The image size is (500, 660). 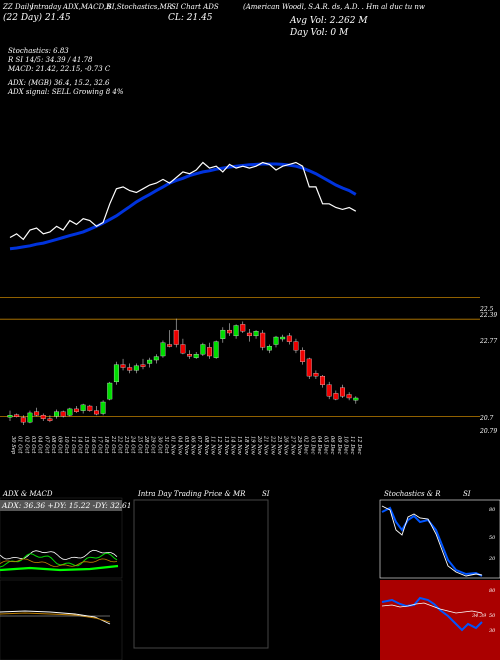 I want to click on moving-average-line, so click(x=183, y=206).